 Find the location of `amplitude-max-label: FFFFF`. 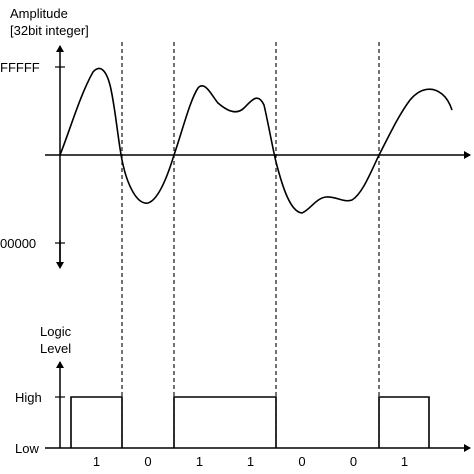

amplitude-max-label: FFFFF is located at coordinates (20, 67).